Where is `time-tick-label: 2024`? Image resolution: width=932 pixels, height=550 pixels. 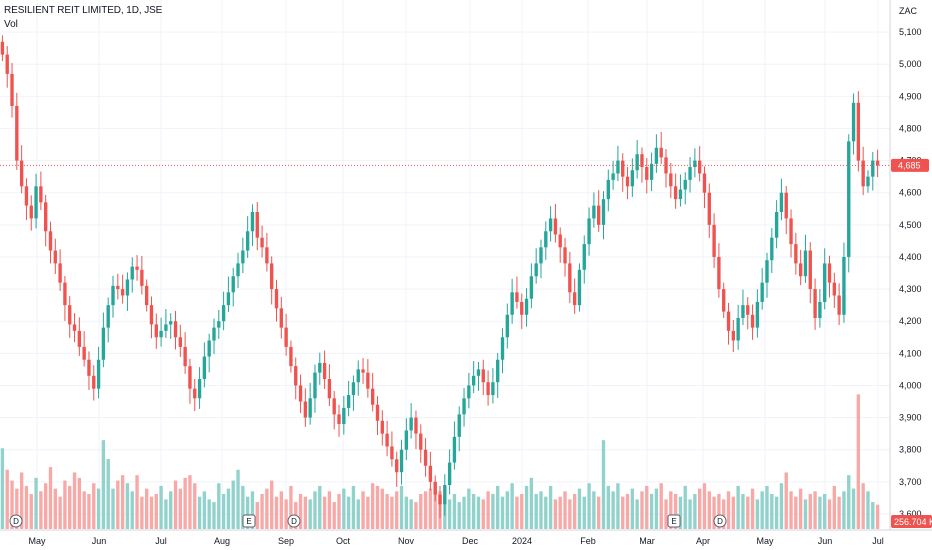 time-tick-label: 2024 is located at coordinates (522, 541).